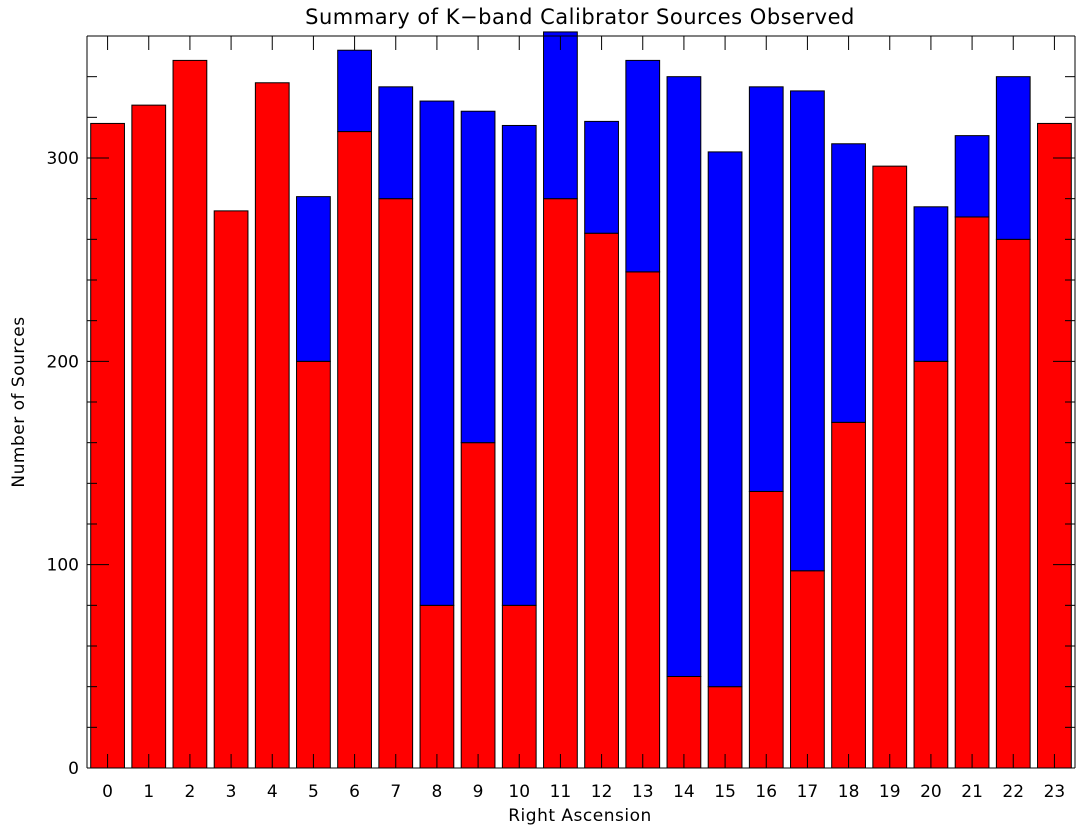 Image resolution: width=1076 pixels, height=827 pixels. I want to click on x-axis-label: Right Ascension, so click(580, 816).